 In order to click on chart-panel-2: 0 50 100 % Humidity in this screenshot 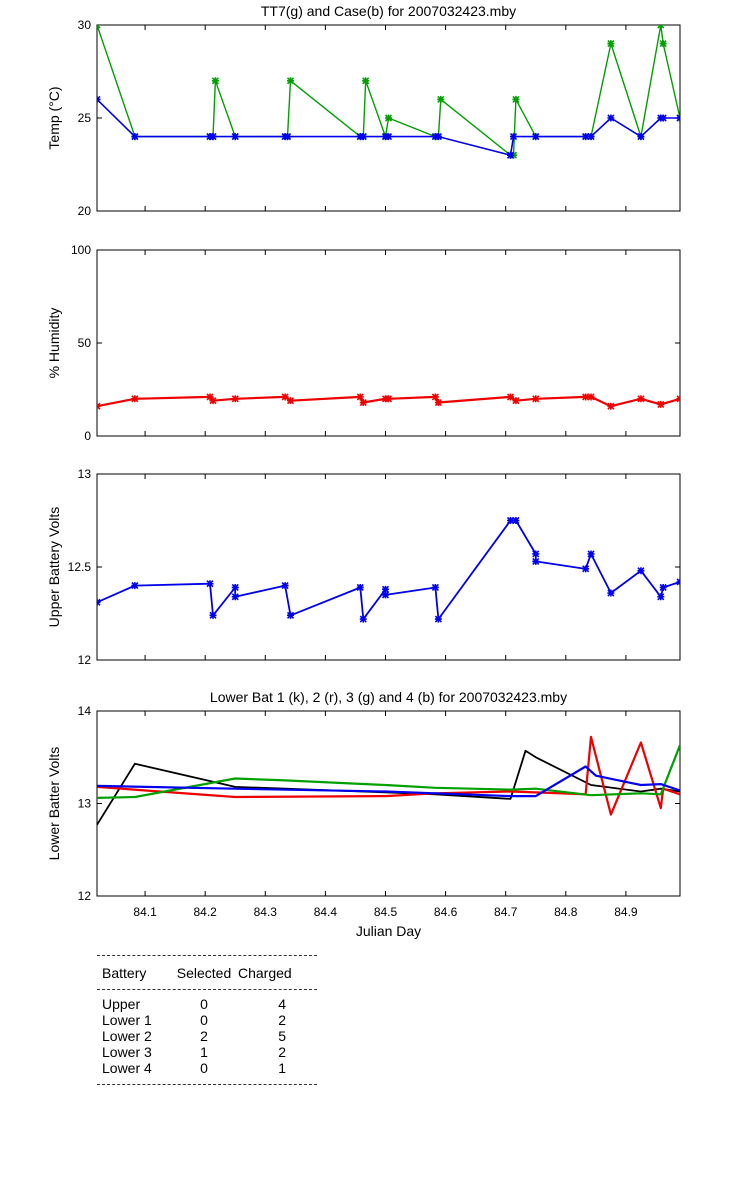, I will do `click(363, 343)`.